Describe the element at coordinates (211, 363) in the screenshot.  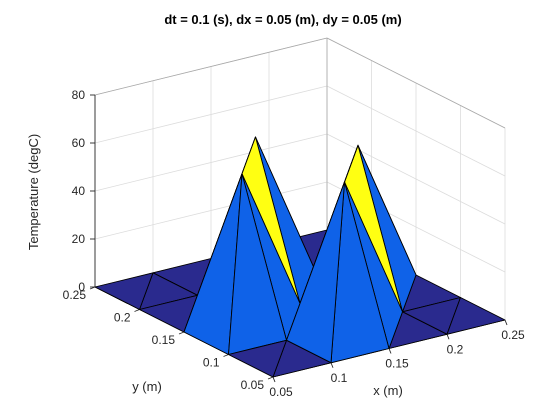
I see `y-tick-label: 0.1` at that location.